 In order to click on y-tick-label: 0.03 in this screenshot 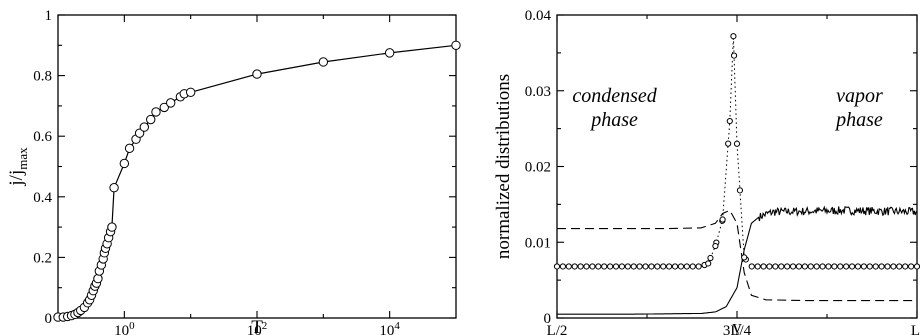, I will do `click(538, 92)`.